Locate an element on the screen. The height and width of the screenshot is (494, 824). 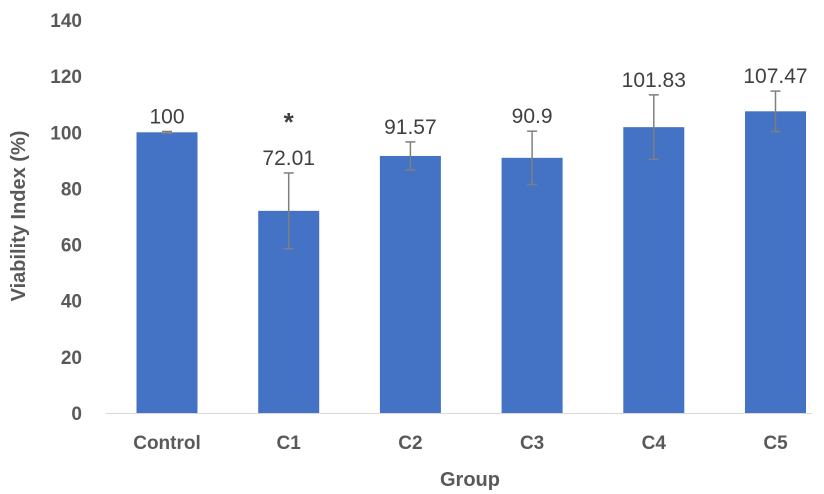
y-tick-label: 120 is located at coordinates (66, 77).